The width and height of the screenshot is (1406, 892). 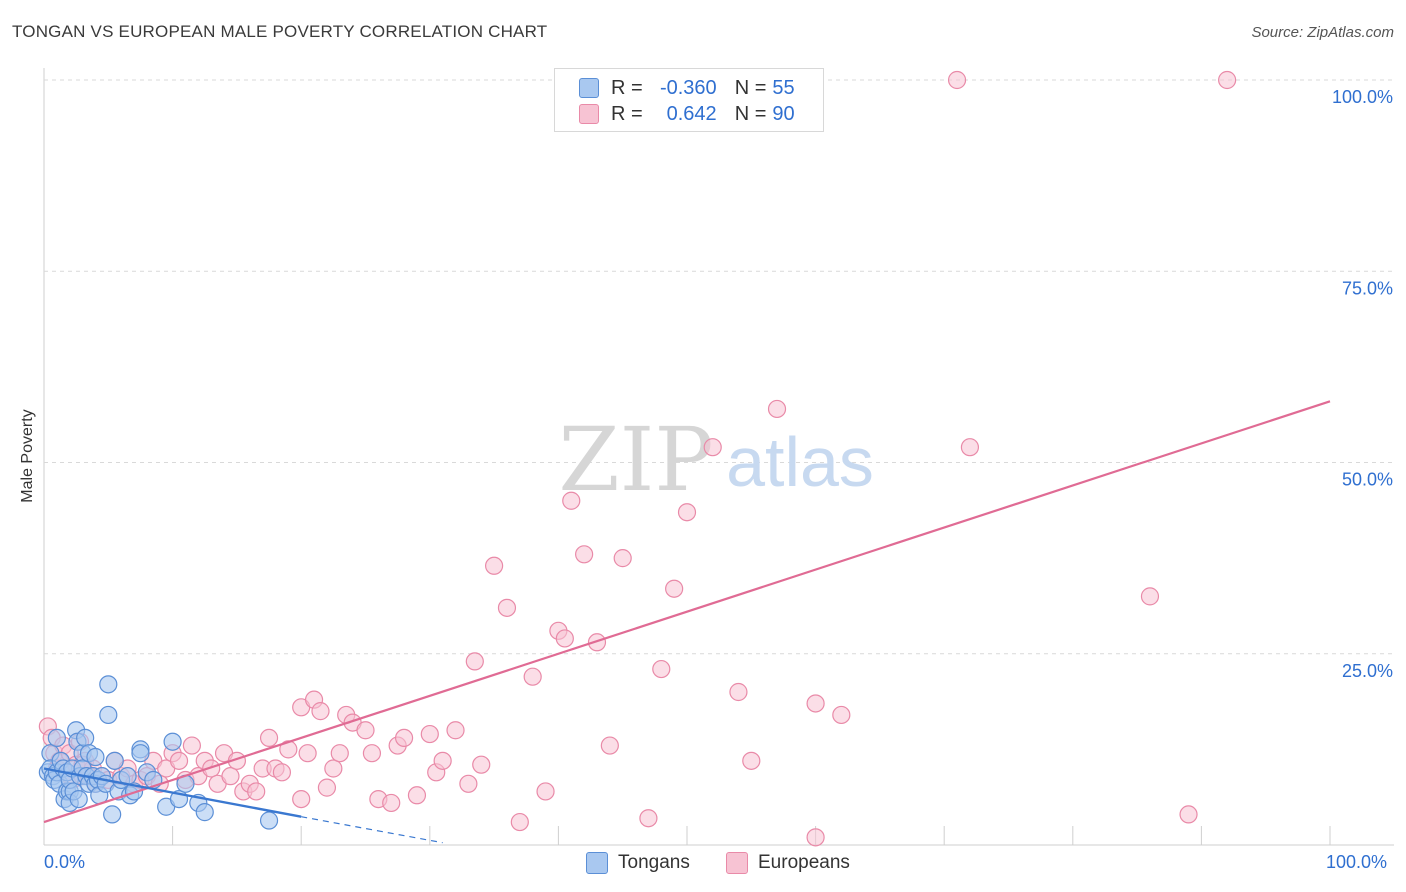 What do you see at coordinates (1367, 288) in the screenshot?
I see `y-tick-label: 75.0%` at bounding box center [1367, 288].